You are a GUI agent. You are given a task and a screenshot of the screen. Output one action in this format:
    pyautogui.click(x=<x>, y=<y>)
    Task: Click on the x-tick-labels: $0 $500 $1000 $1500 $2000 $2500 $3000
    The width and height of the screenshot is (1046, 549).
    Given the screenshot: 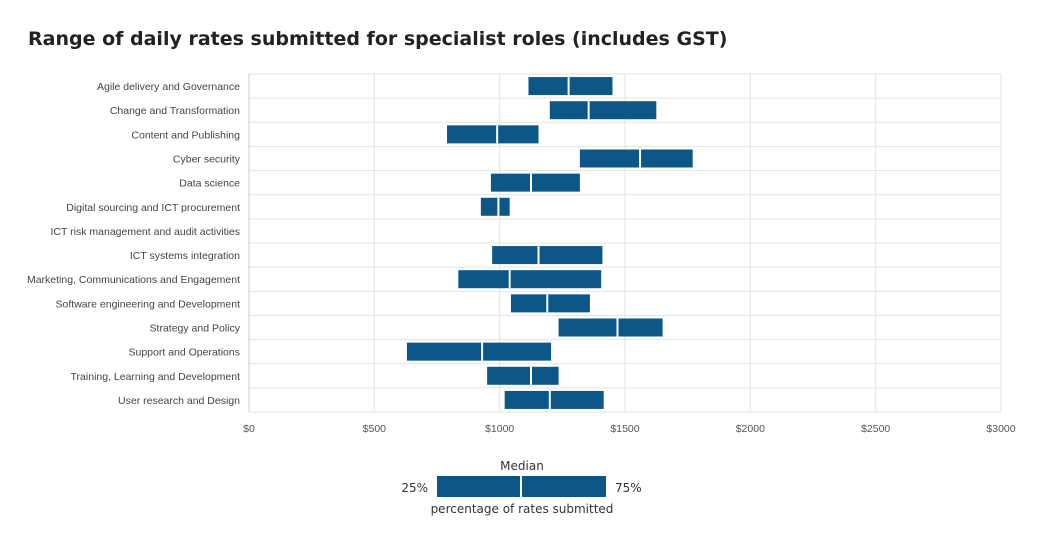 What is the action you would take?
    pyautogui.click(x=629, y=429)
    